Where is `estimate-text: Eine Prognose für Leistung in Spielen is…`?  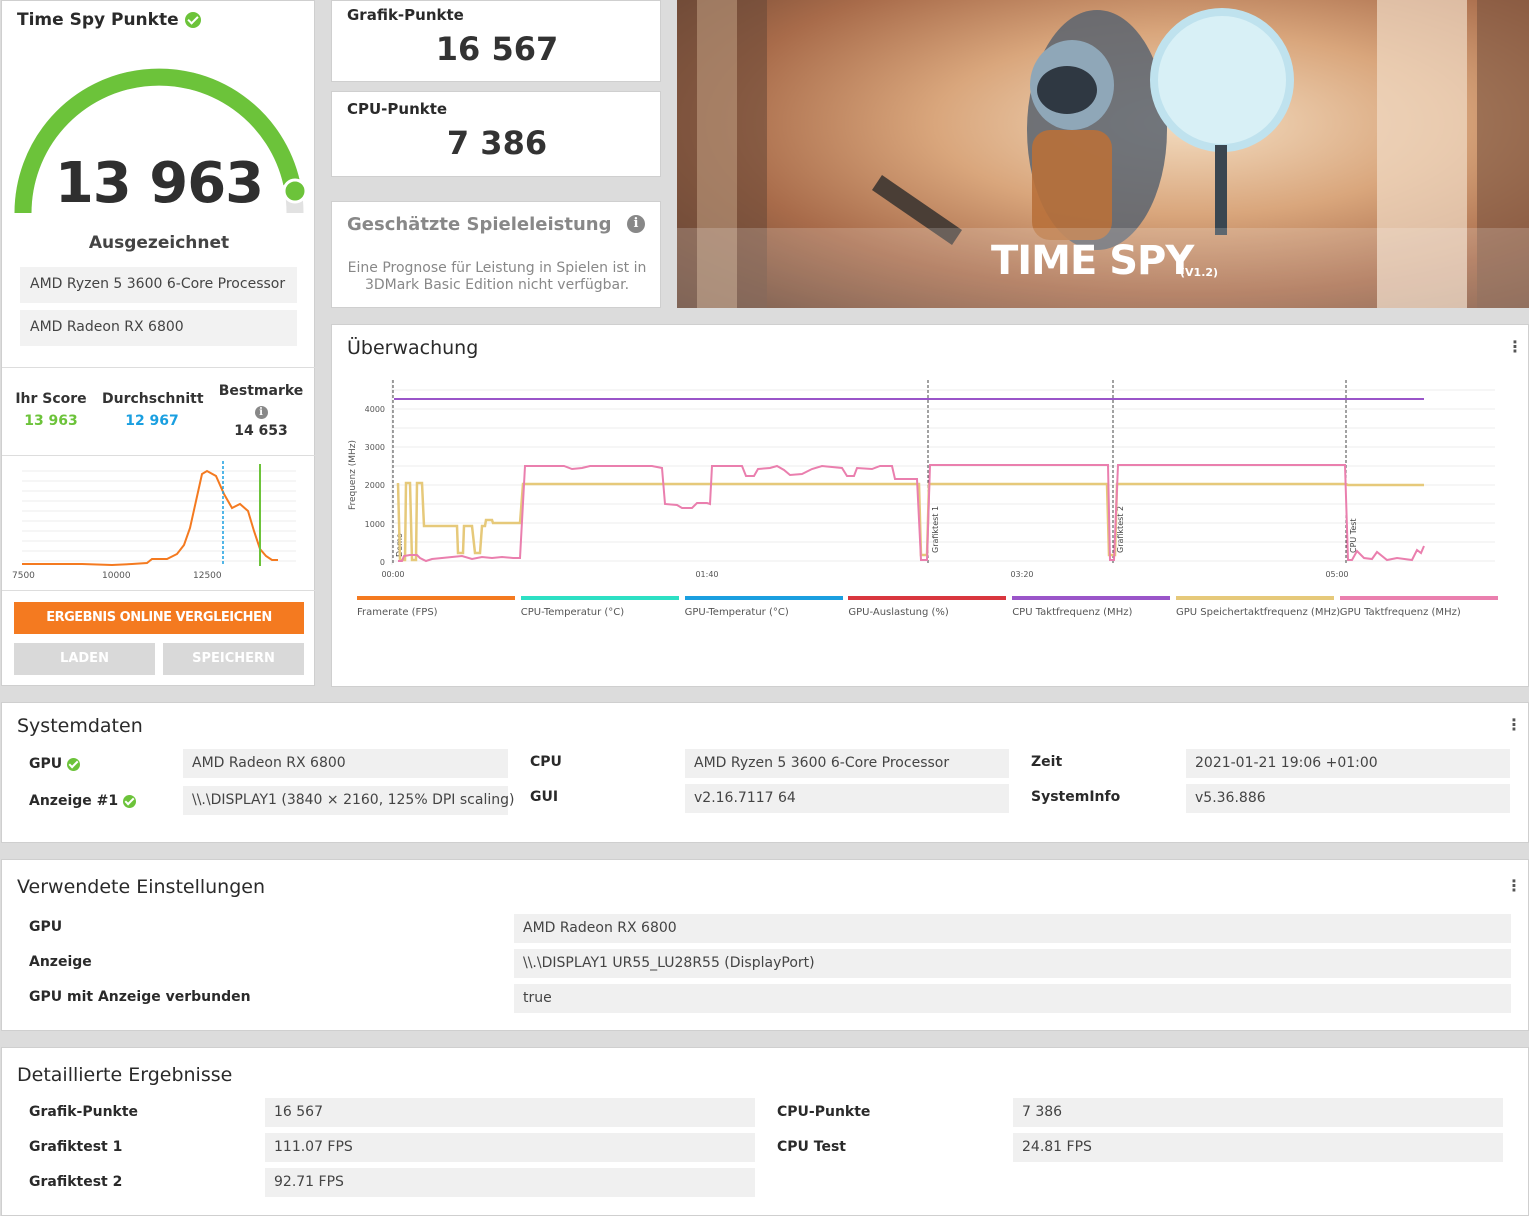 estimate-text: Eine Prognose für Leistung in Spielen is… is located at coordinates (497, 276).